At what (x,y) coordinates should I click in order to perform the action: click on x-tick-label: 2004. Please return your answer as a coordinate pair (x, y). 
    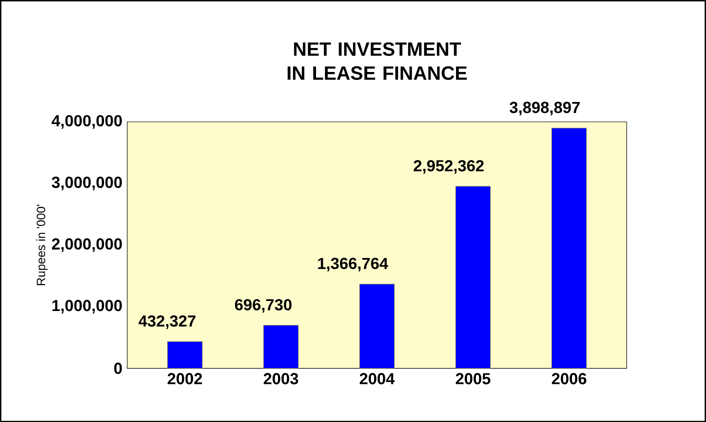
    Looking at the image, I should click on (377, 378).